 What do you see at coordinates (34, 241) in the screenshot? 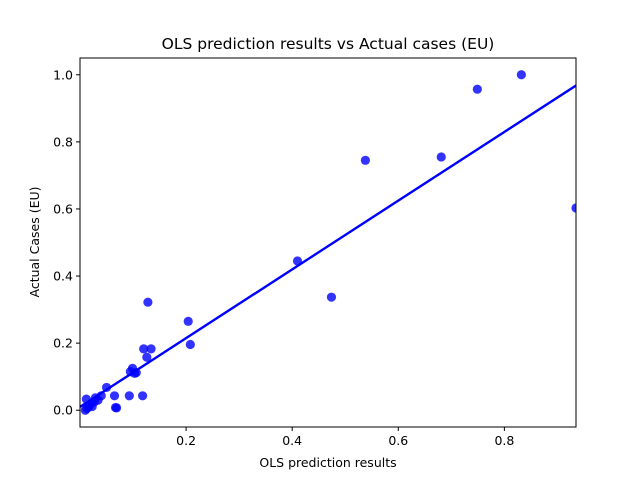
I see `y-axis-label: Actual Cases (EU)` at bounding box center [34, 241].